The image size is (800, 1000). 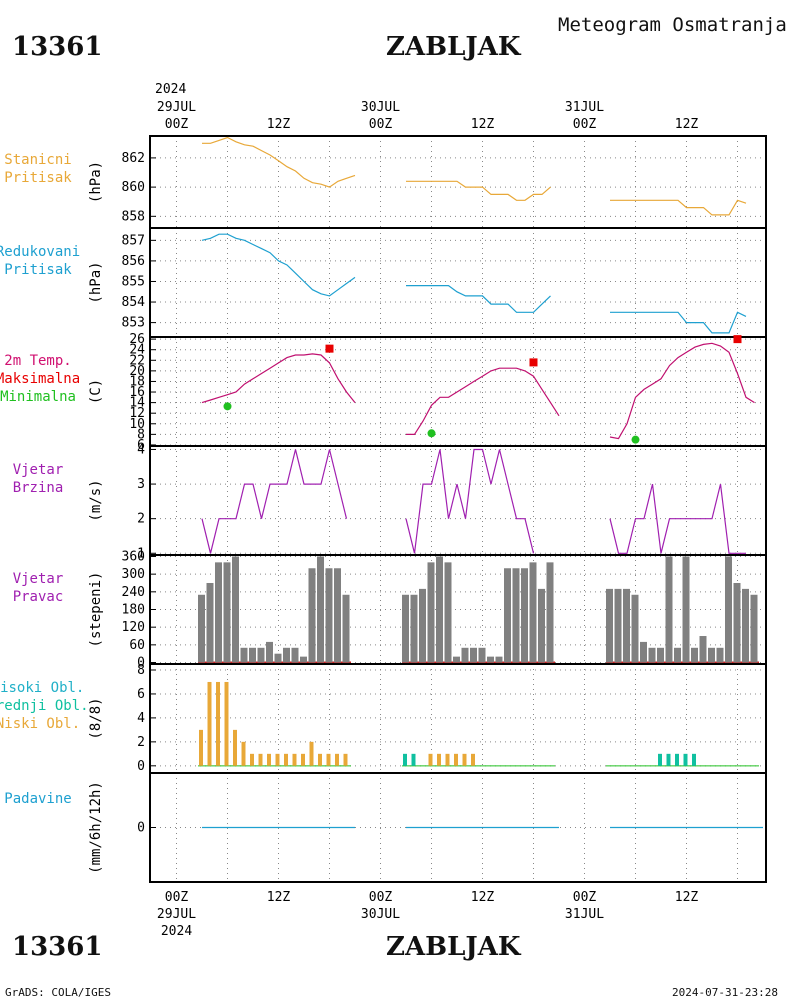 What do you see at coordinates (134, 302) in the screenshot?
I see `y-tick-label: 854` at bounding box center [134, 302].